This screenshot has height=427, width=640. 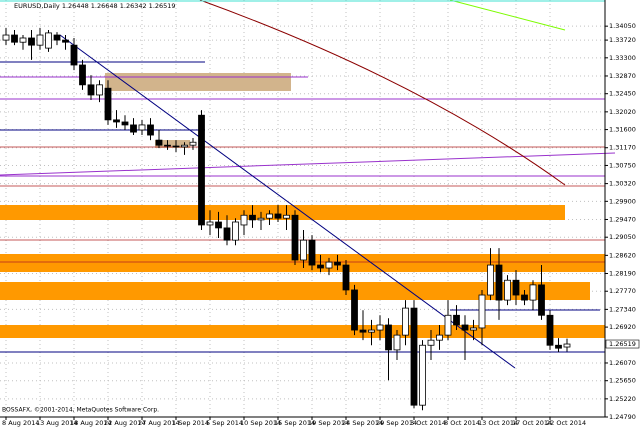 What do you see at coordinates (622, 148) in the screenshot?
I see `y-tick-label: 1.31170` at bounding box center [622, 148].